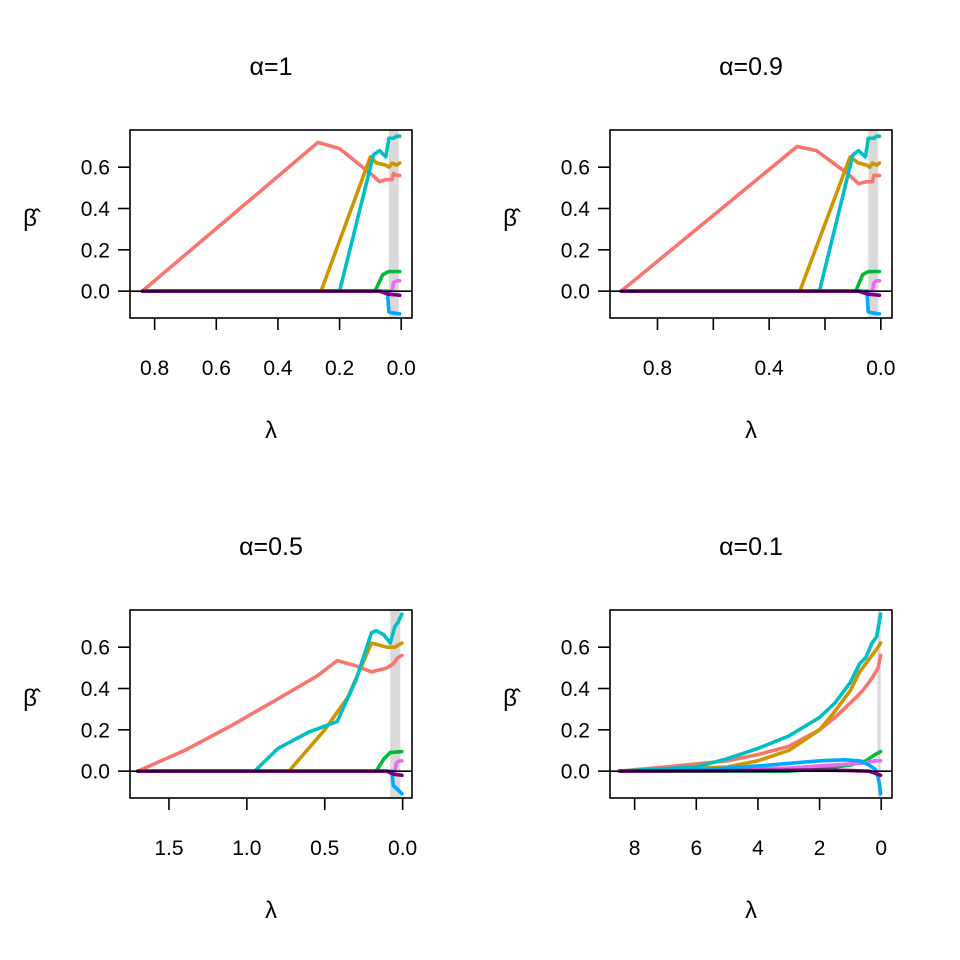 This screenshot has height=960, width=960. Describe the element at coordinates (246, 848) in the screenshot. I see `x-tick-label: 1.0` at that location.